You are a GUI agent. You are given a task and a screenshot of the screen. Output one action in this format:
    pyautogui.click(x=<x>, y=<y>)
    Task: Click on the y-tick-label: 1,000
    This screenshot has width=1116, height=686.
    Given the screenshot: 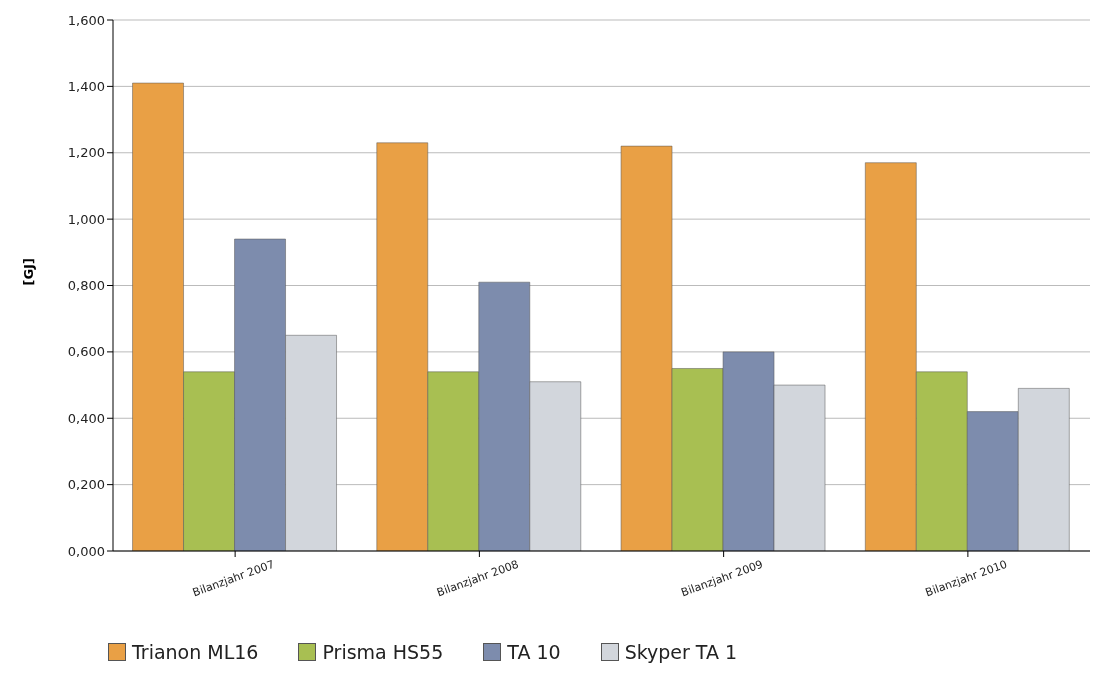 What is the action you would take?
    pyautogui.click(x=86, y=219)
    